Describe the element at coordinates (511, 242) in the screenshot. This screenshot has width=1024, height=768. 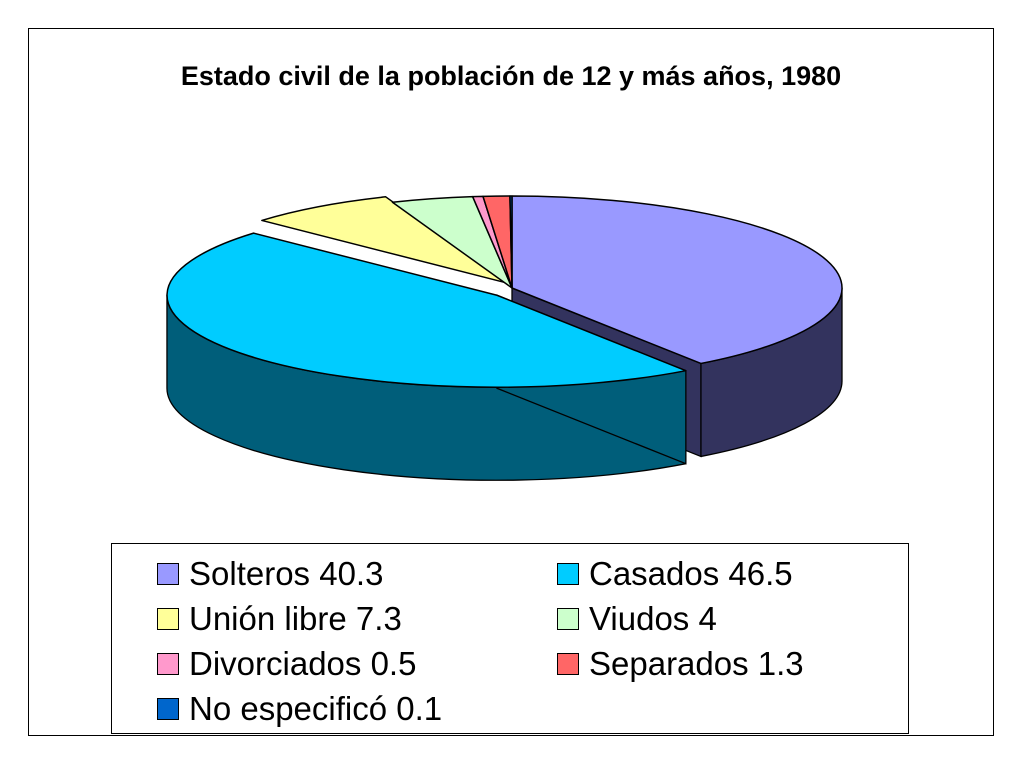
I see `pie-slice-no-especifico` at that location.